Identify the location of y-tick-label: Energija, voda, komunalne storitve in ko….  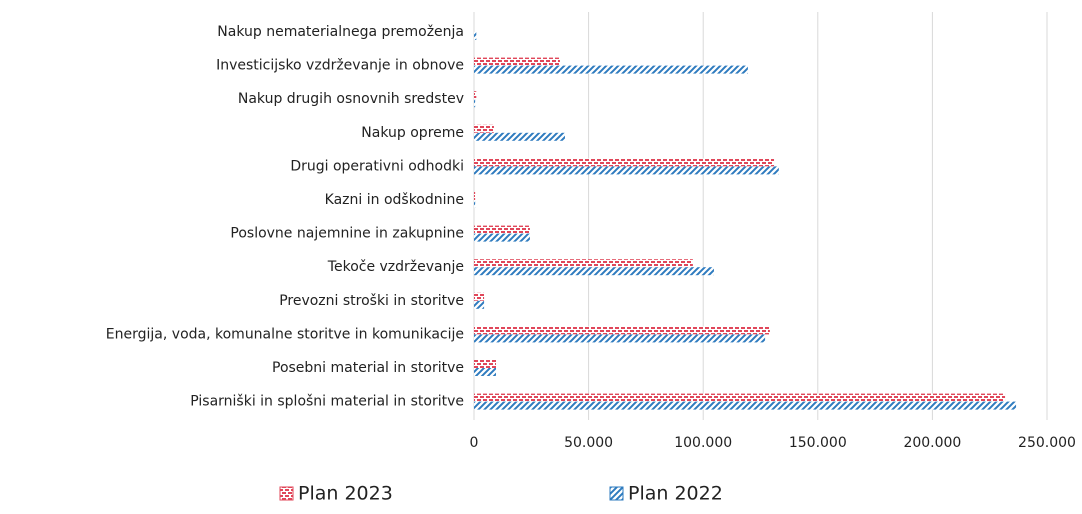
(285, 334).